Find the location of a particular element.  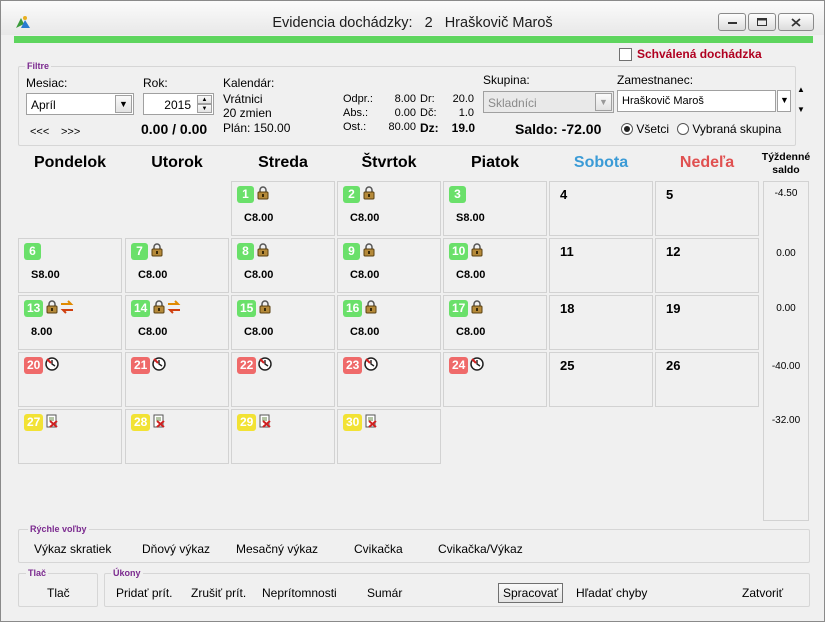

day-cell-16: 16 C8.00 is located at coordinates (389, 322).